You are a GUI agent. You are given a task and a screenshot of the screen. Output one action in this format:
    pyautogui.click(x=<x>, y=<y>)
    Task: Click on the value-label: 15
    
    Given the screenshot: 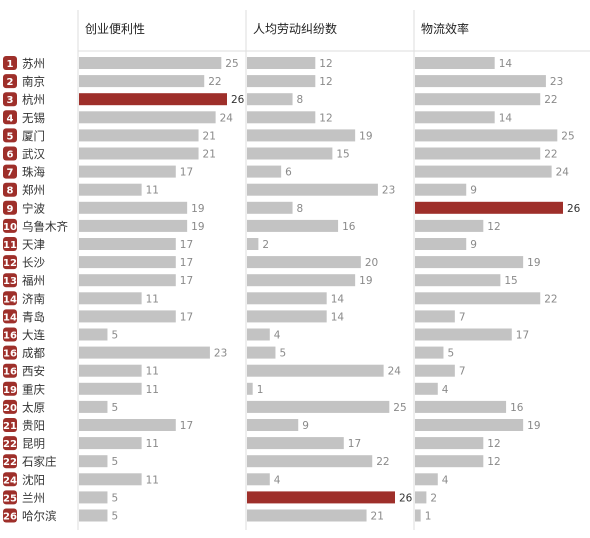 What is the action you would take?
    pyautogui.click(x=342, y=155)
    